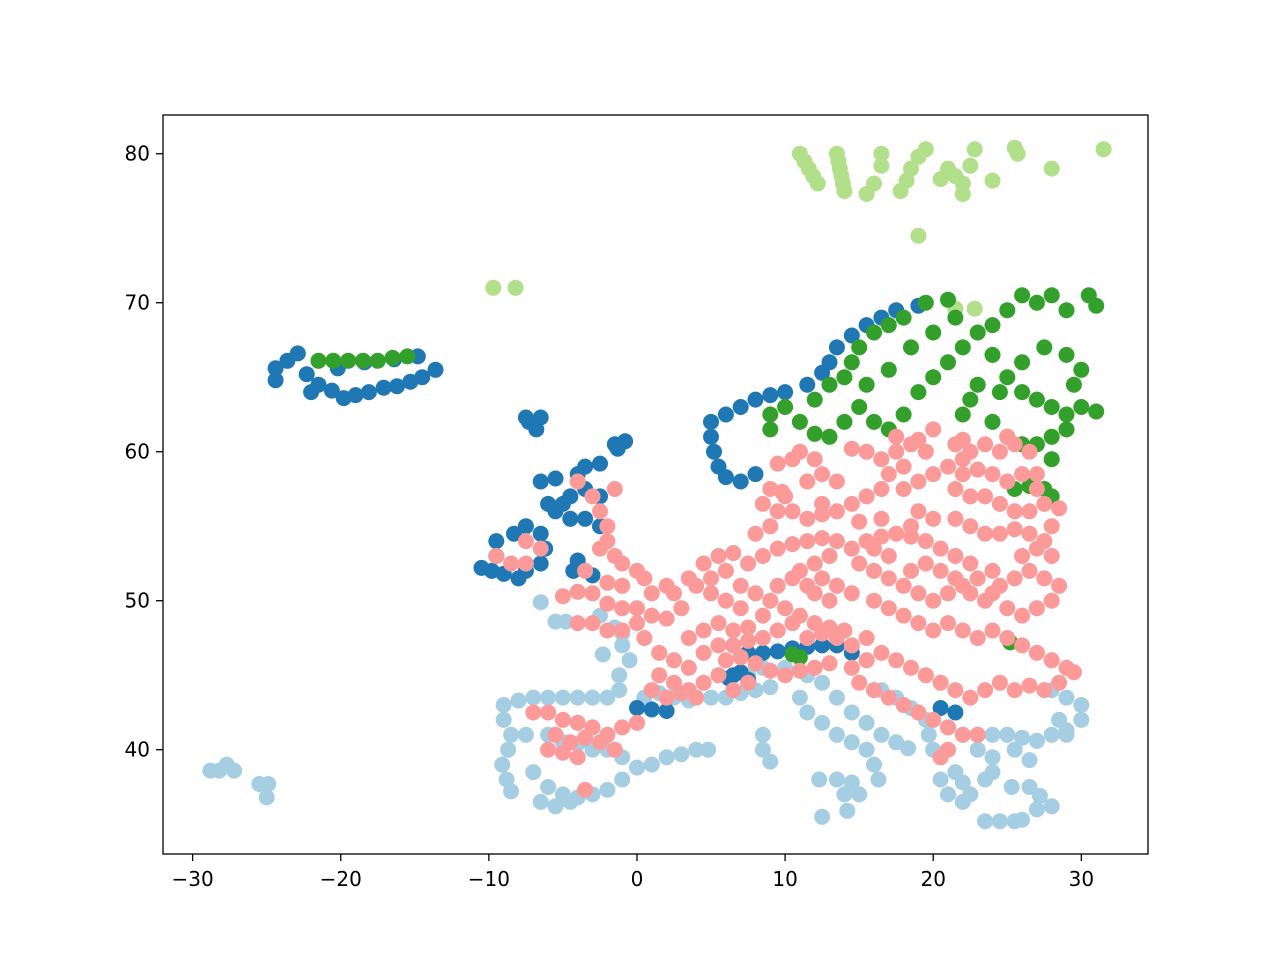  What do you see at coordinates (784, 879) in the screenshot?
I see `x-tick-label: 10` at bounding box center [784, 879].